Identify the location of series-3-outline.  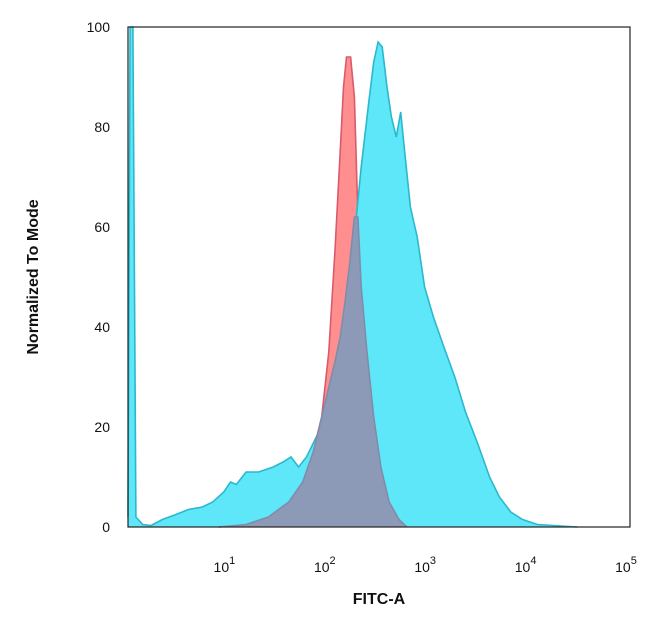
(313, 372).